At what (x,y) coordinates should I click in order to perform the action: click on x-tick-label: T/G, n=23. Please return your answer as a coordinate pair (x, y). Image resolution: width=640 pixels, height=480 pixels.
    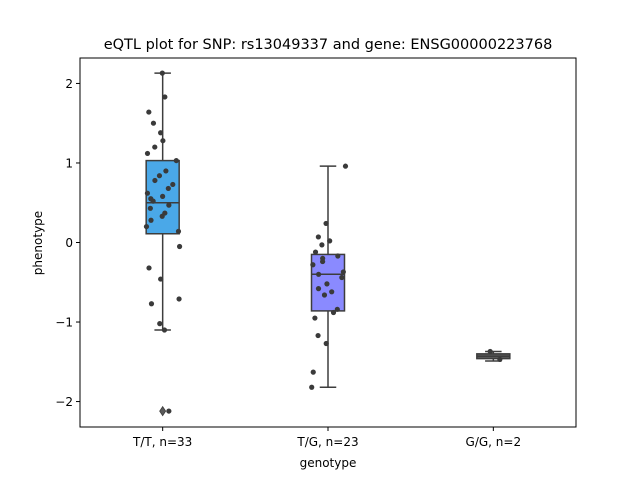
    Looking at the image, I should click on (327, 442).